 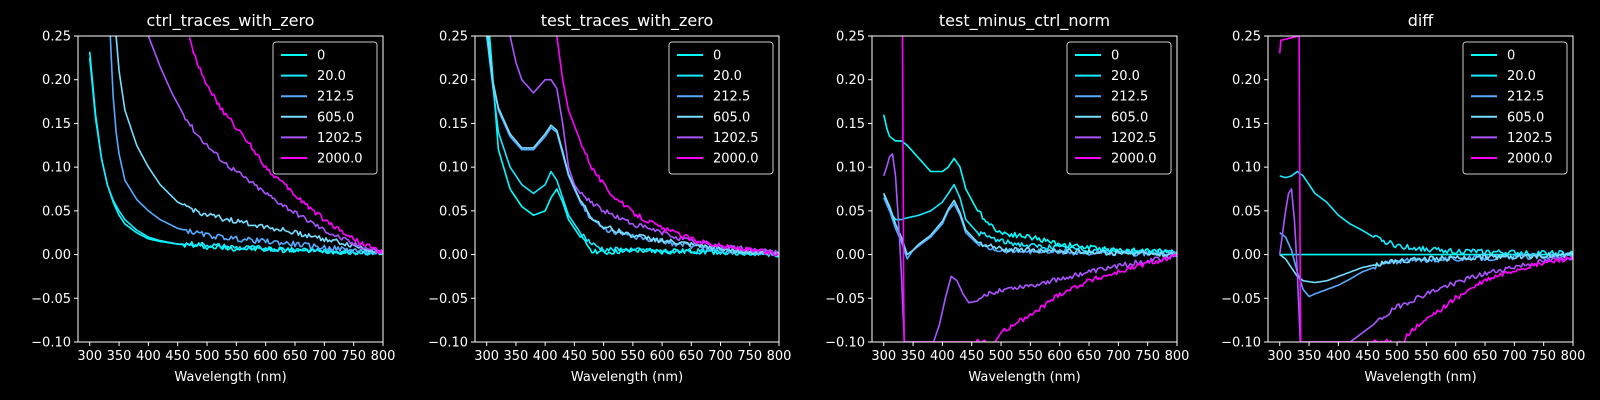 What do you see at coordinates (231, 21) in the screenshot?
I see `chart-title: ctrl_traces_with_zero` at bounding box center [231, 21].